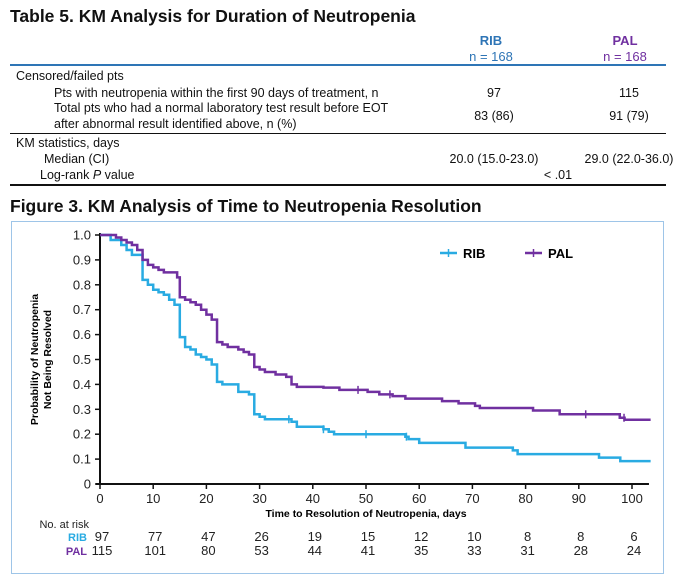 The width and height of the screenshot is (675, 577). I want to click on row-label: Log-rank P value, so click(87, 175).